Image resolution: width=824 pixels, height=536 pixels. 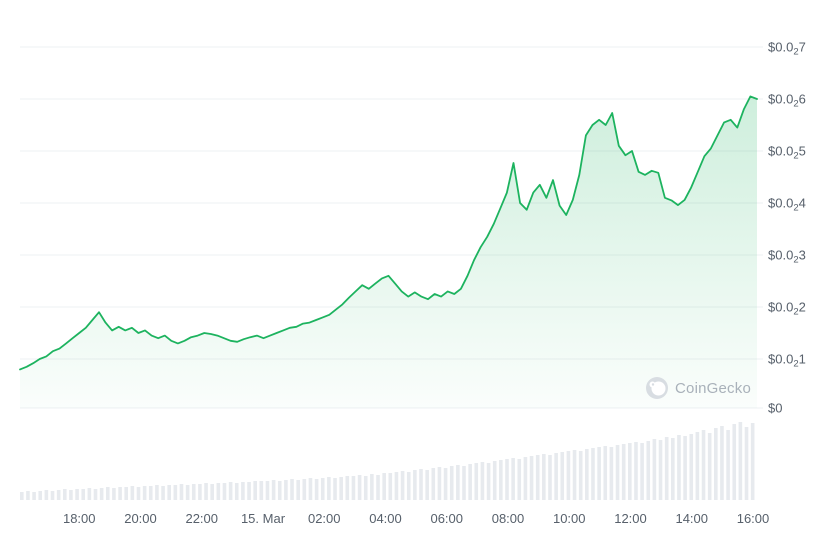 I want to click on y-axis-label: $0.023, so click(x=787, y=257).